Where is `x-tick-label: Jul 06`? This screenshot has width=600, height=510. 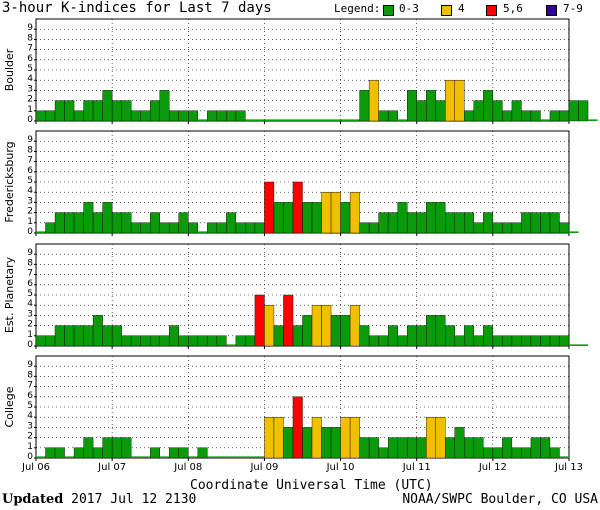 x-tick-label: Jul 06 is located at coordinates (35, 467).